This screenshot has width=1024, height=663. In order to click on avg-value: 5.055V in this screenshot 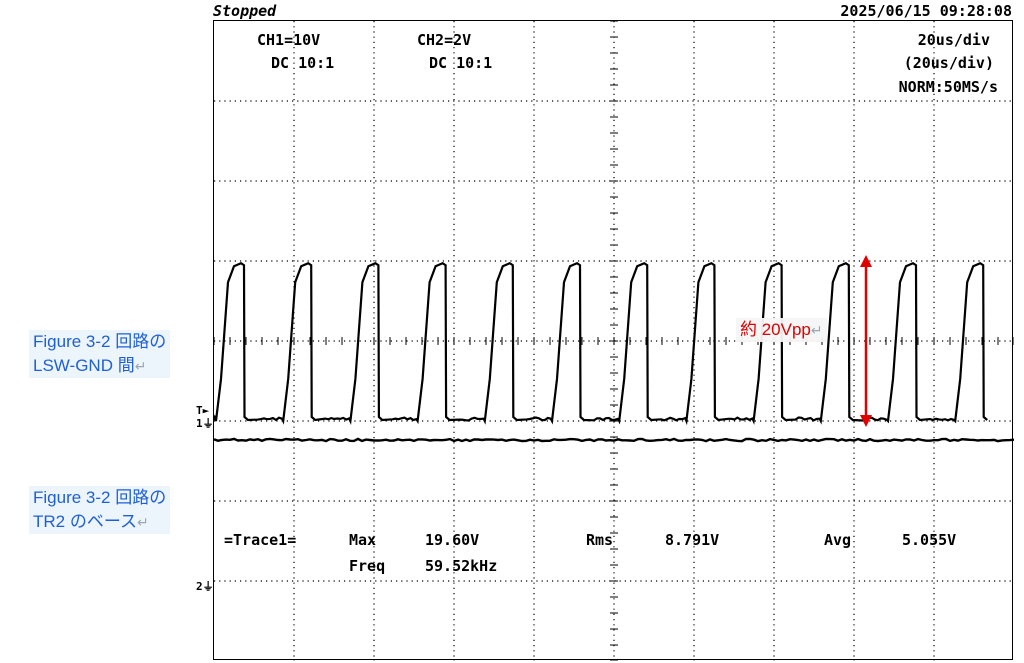, I will do `click(929, 540)`.